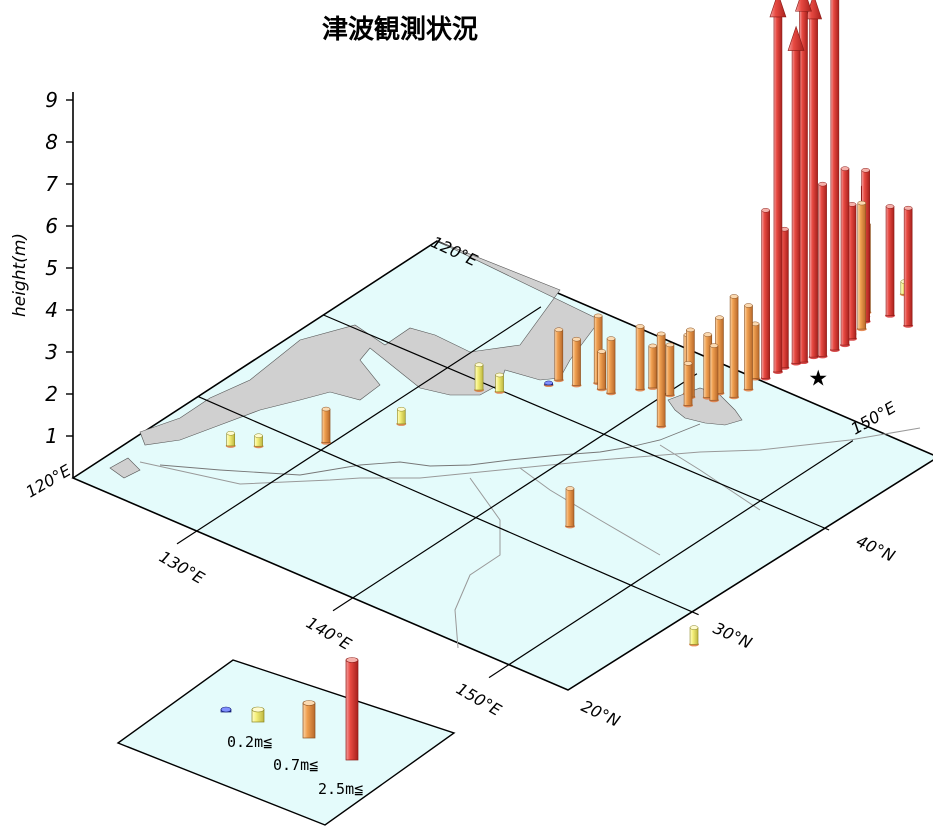  What do you see at coordinates (600, 713) in the screenshot?
I see `lat-label-20: 20°N` at bounding box center [600, 713].